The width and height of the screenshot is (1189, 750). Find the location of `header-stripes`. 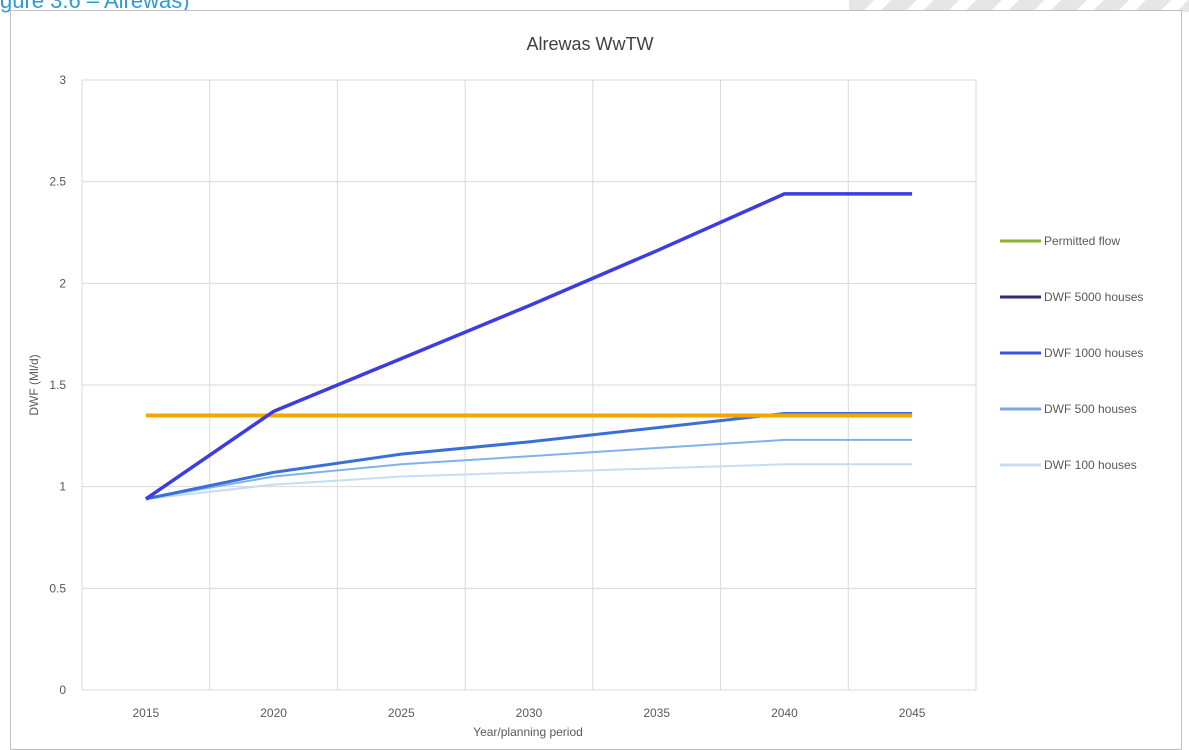

header-stripes is located at coordinates (1019, 6).